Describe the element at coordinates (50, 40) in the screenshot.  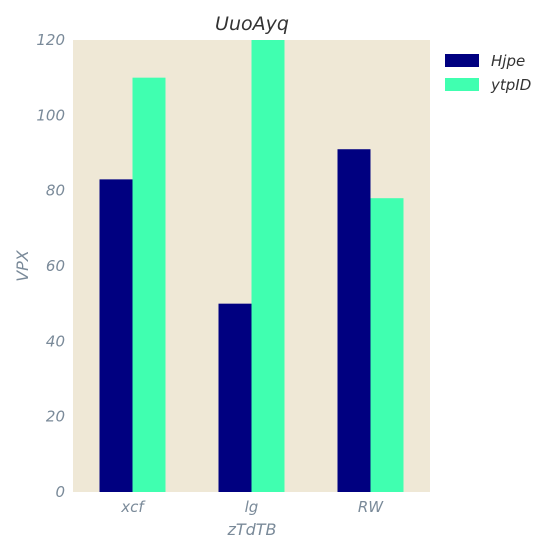
I see `y-tick-label: 120` at that location.